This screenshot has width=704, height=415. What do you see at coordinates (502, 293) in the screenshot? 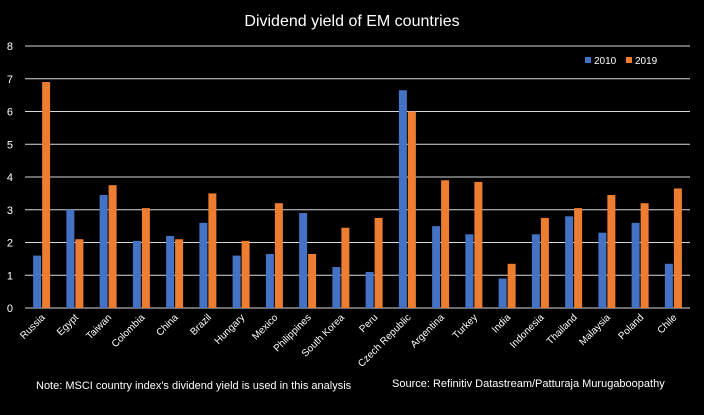
I see `bar-2010-india` at bounding box center [502, 293].